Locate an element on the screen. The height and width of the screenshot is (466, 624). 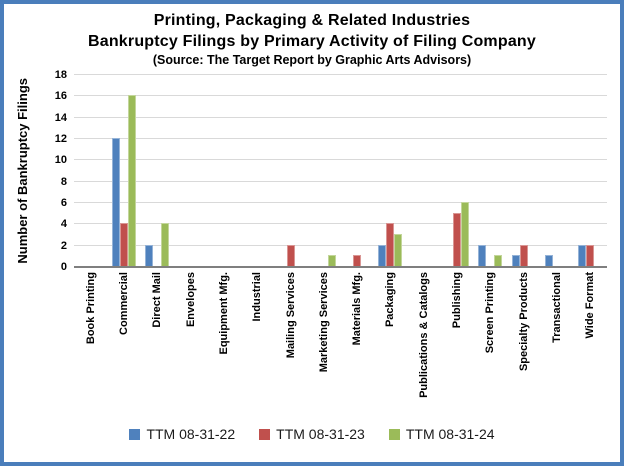
x-axis-label: Commercial is located at coordinates (123, 303).